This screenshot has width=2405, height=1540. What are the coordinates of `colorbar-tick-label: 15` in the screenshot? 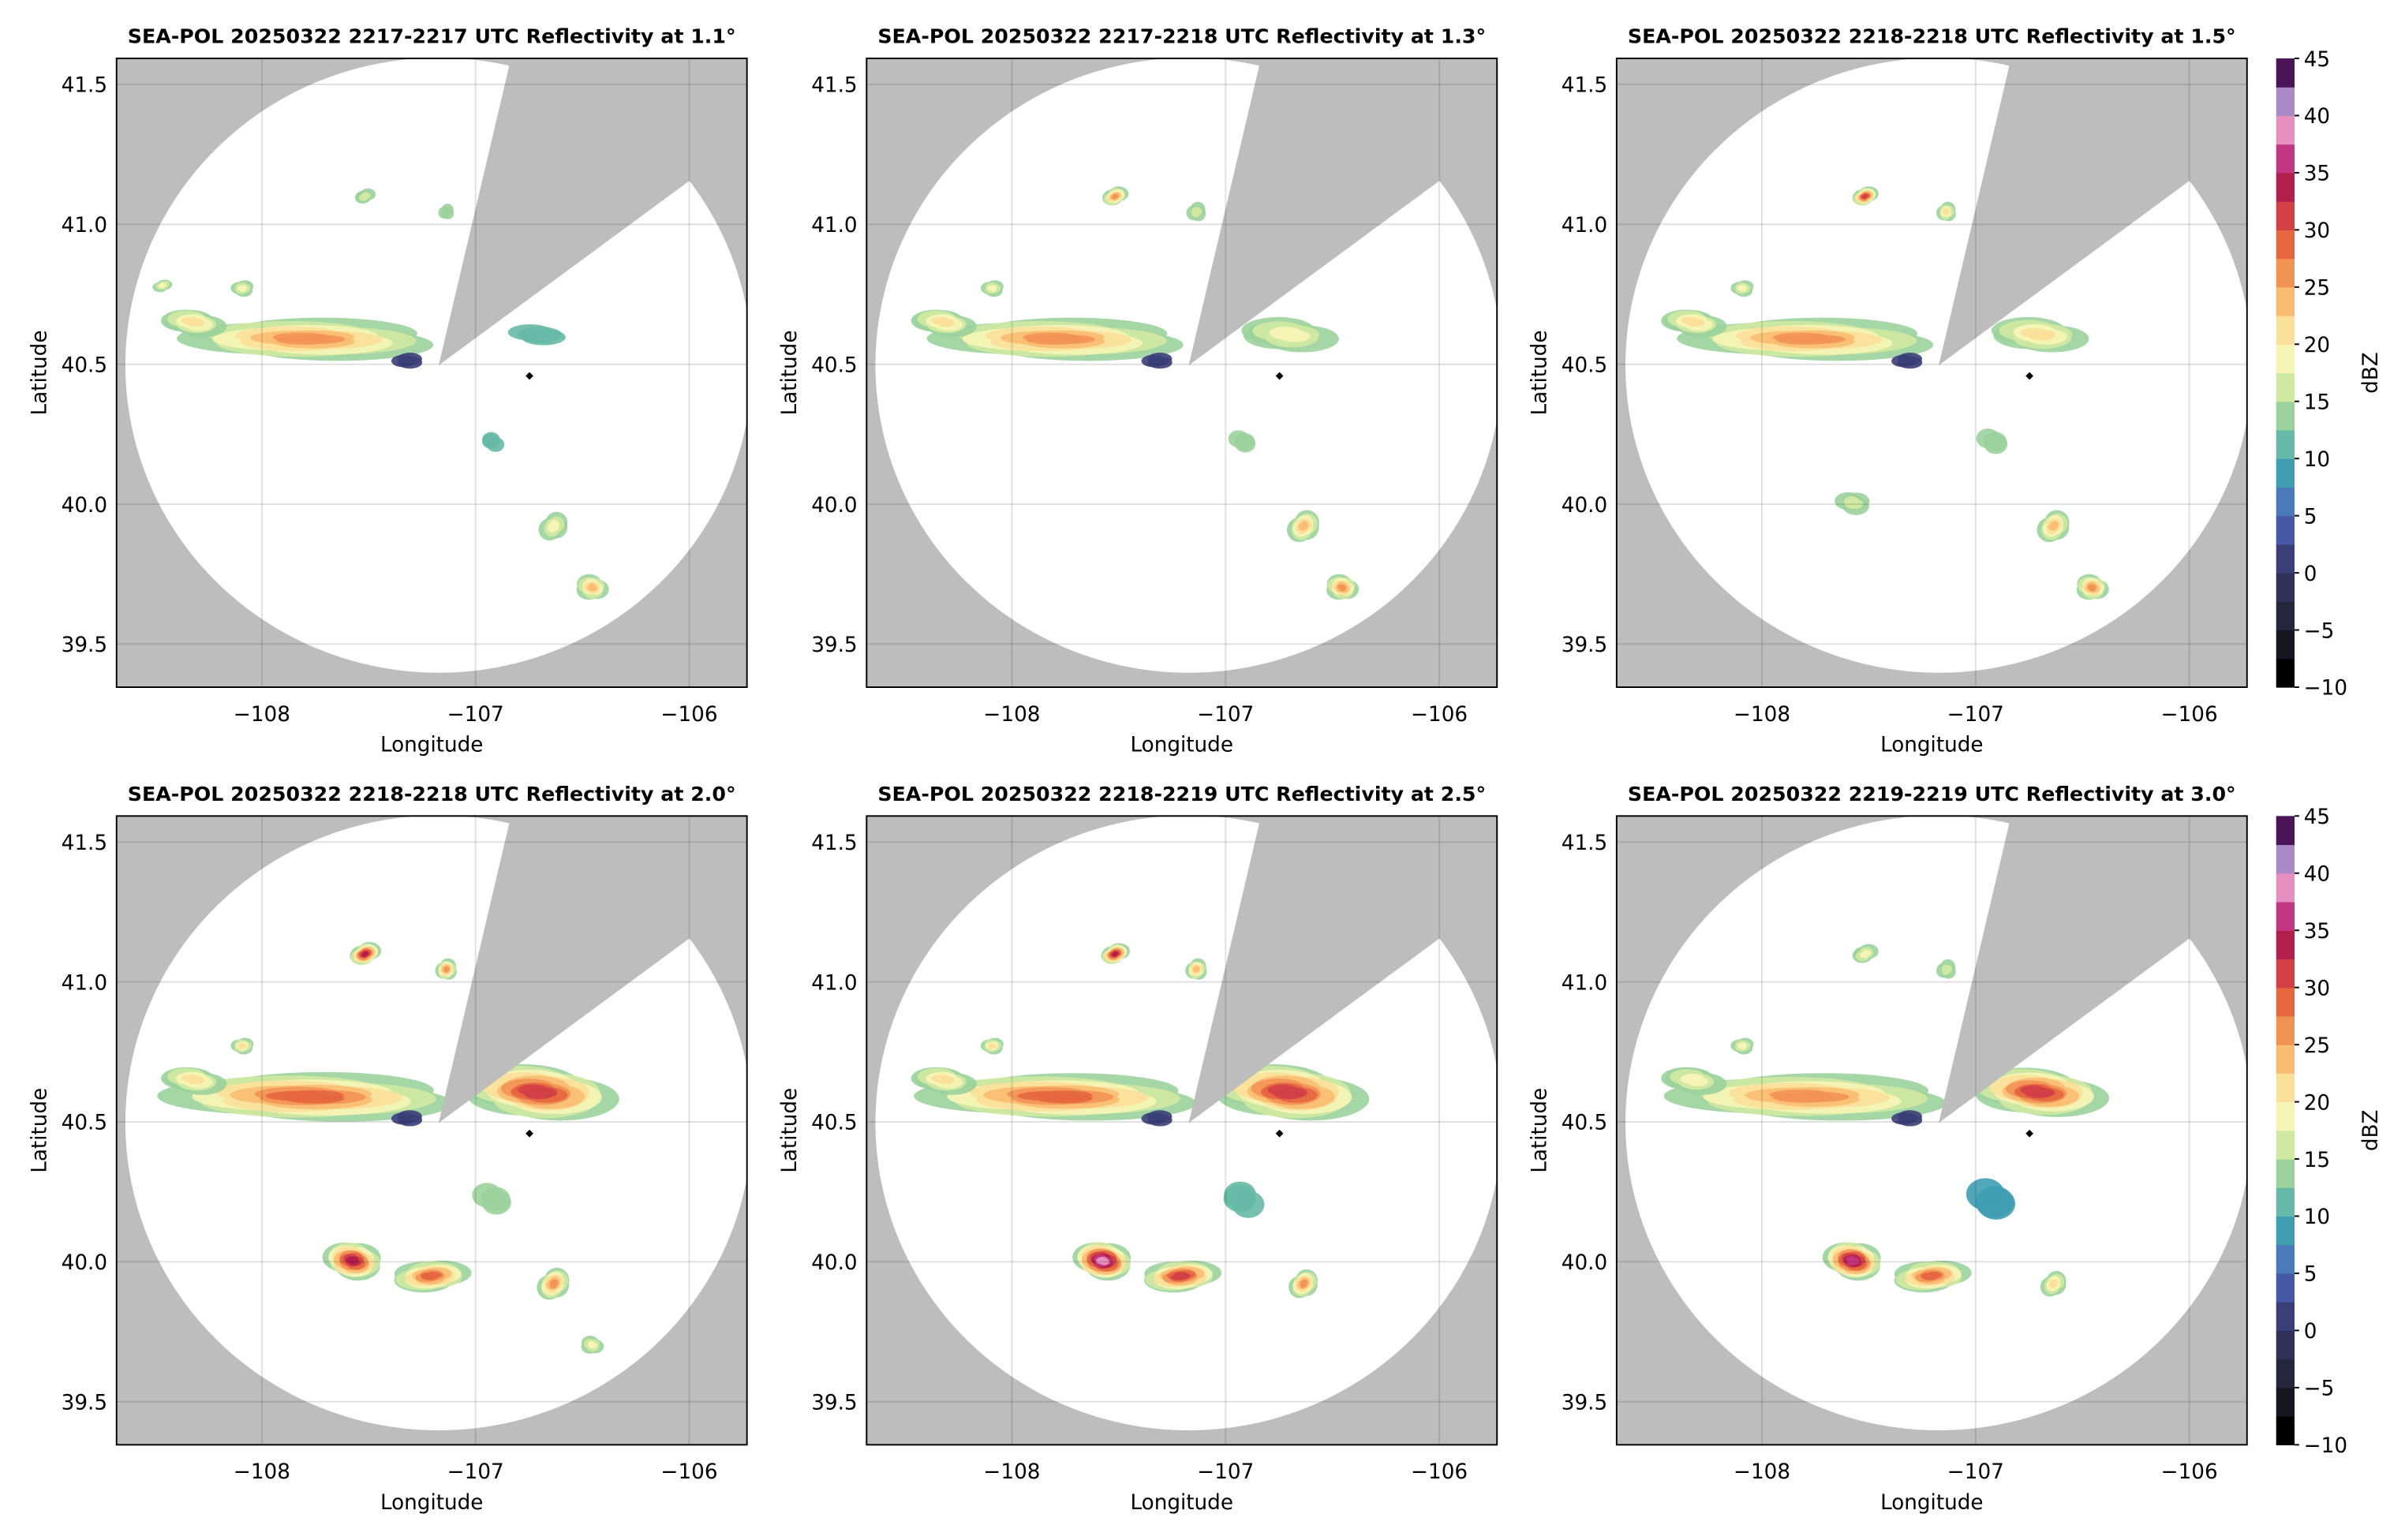 It's located at (2317, 1160).